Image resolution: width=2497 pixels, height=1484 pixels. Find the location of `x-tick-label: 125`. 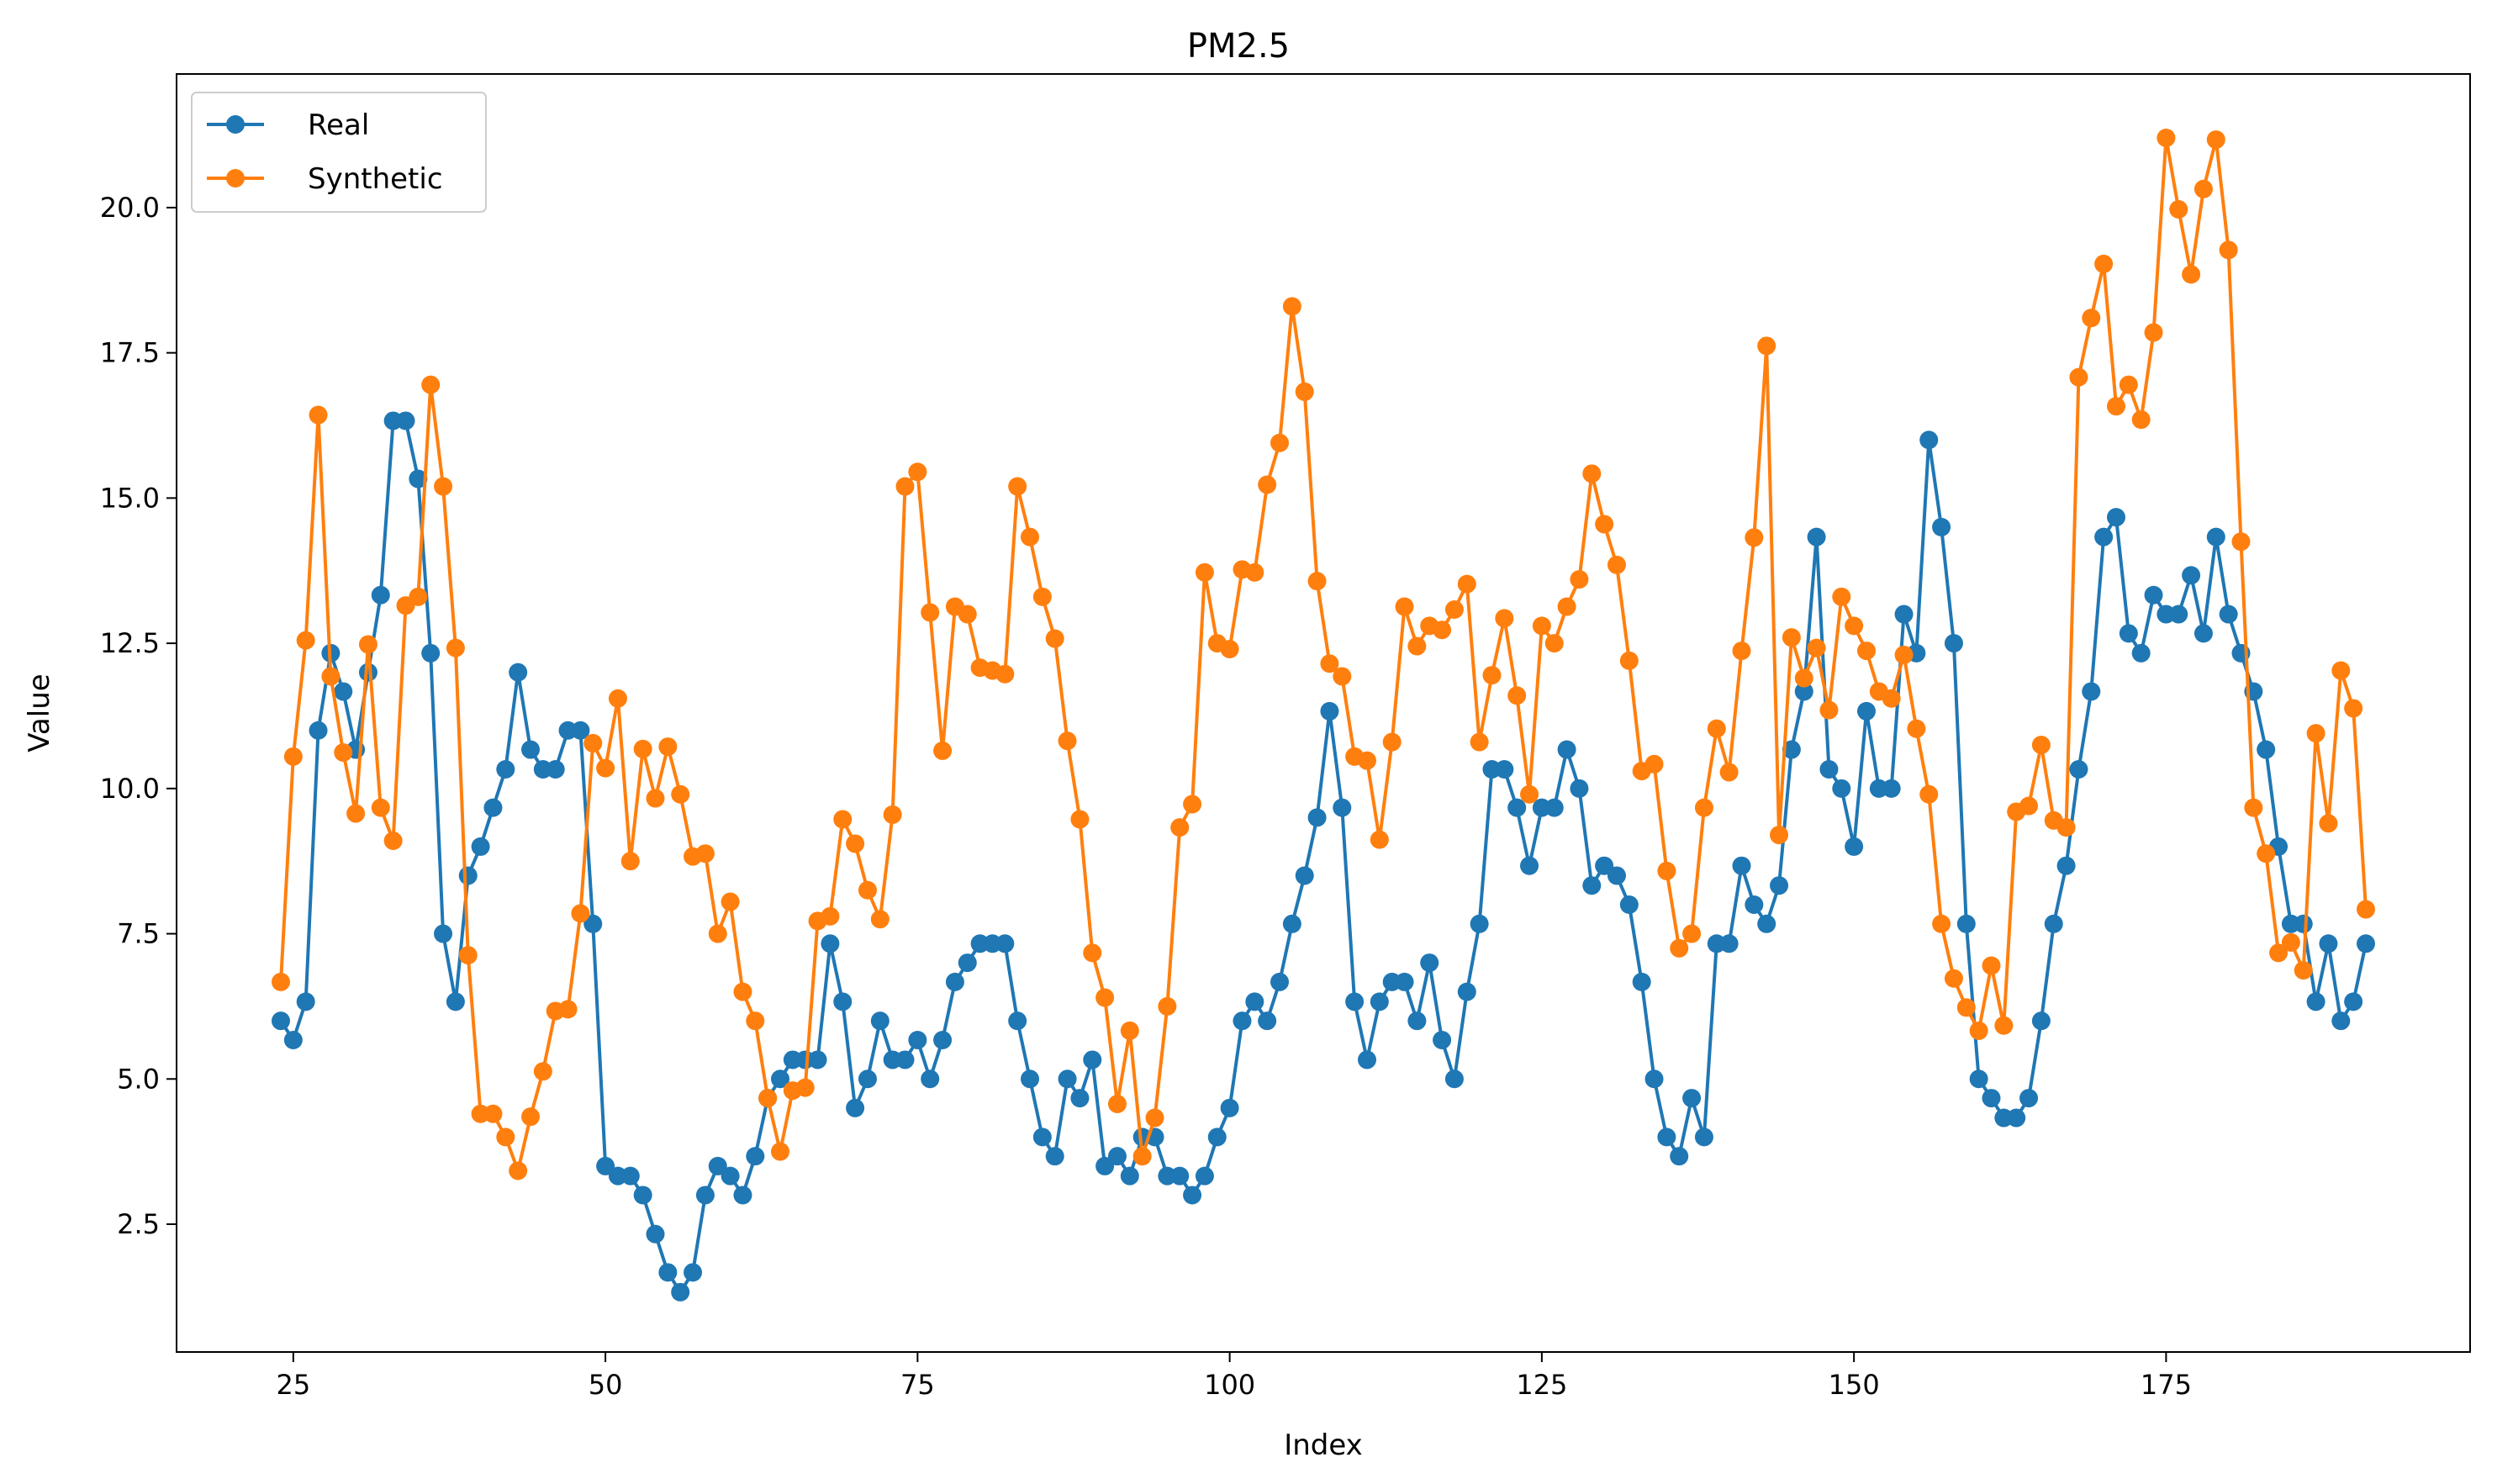

x-tick-label: 125 is located at coordinates (1541, 1385).